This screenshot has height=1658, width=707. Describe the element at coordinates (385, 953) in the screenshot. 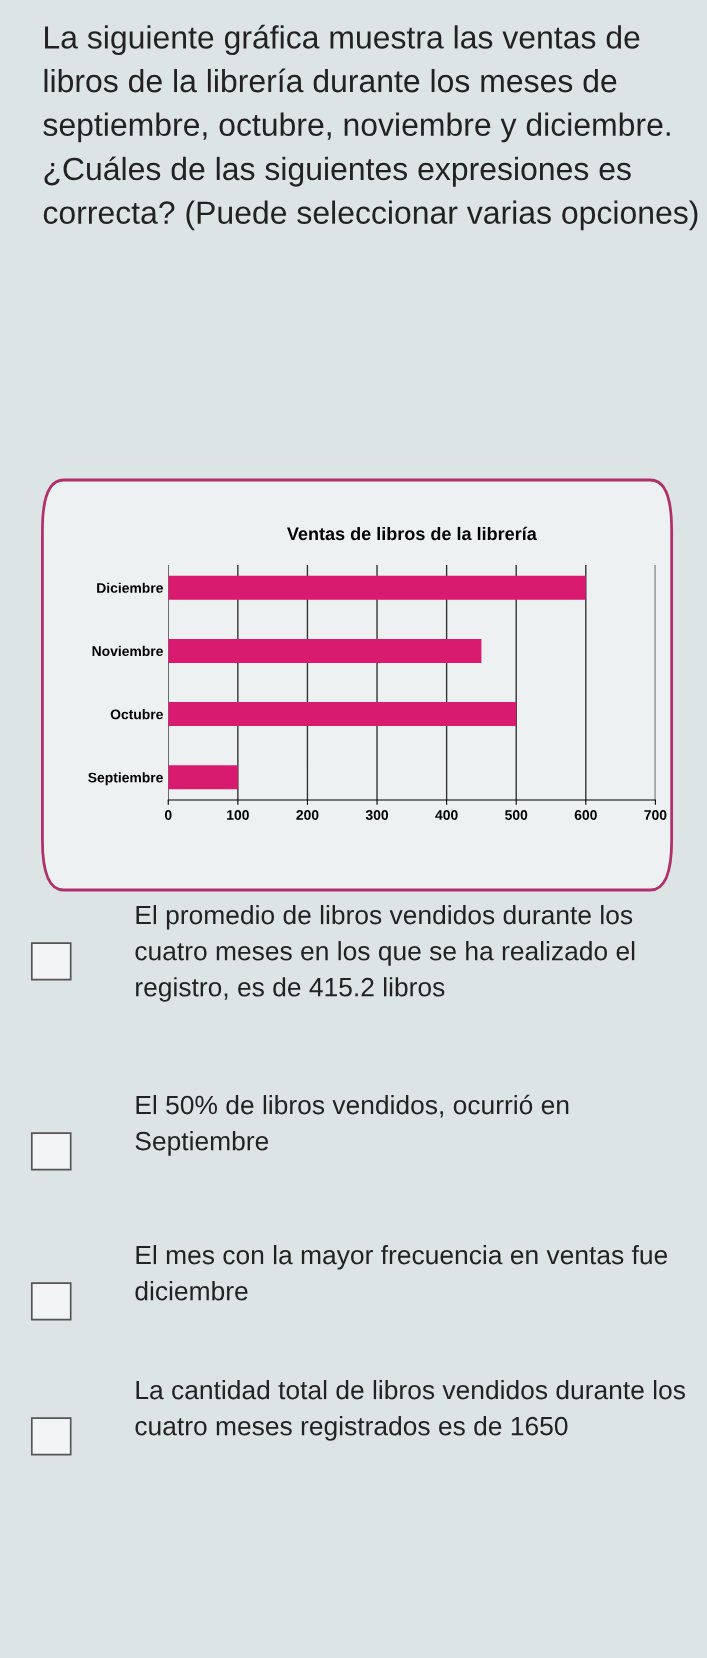

I see `text: El promedio de libros vendidos durante los cuatro meses en los que se ha realizado el registro, es de 415.2 libros` at that location.